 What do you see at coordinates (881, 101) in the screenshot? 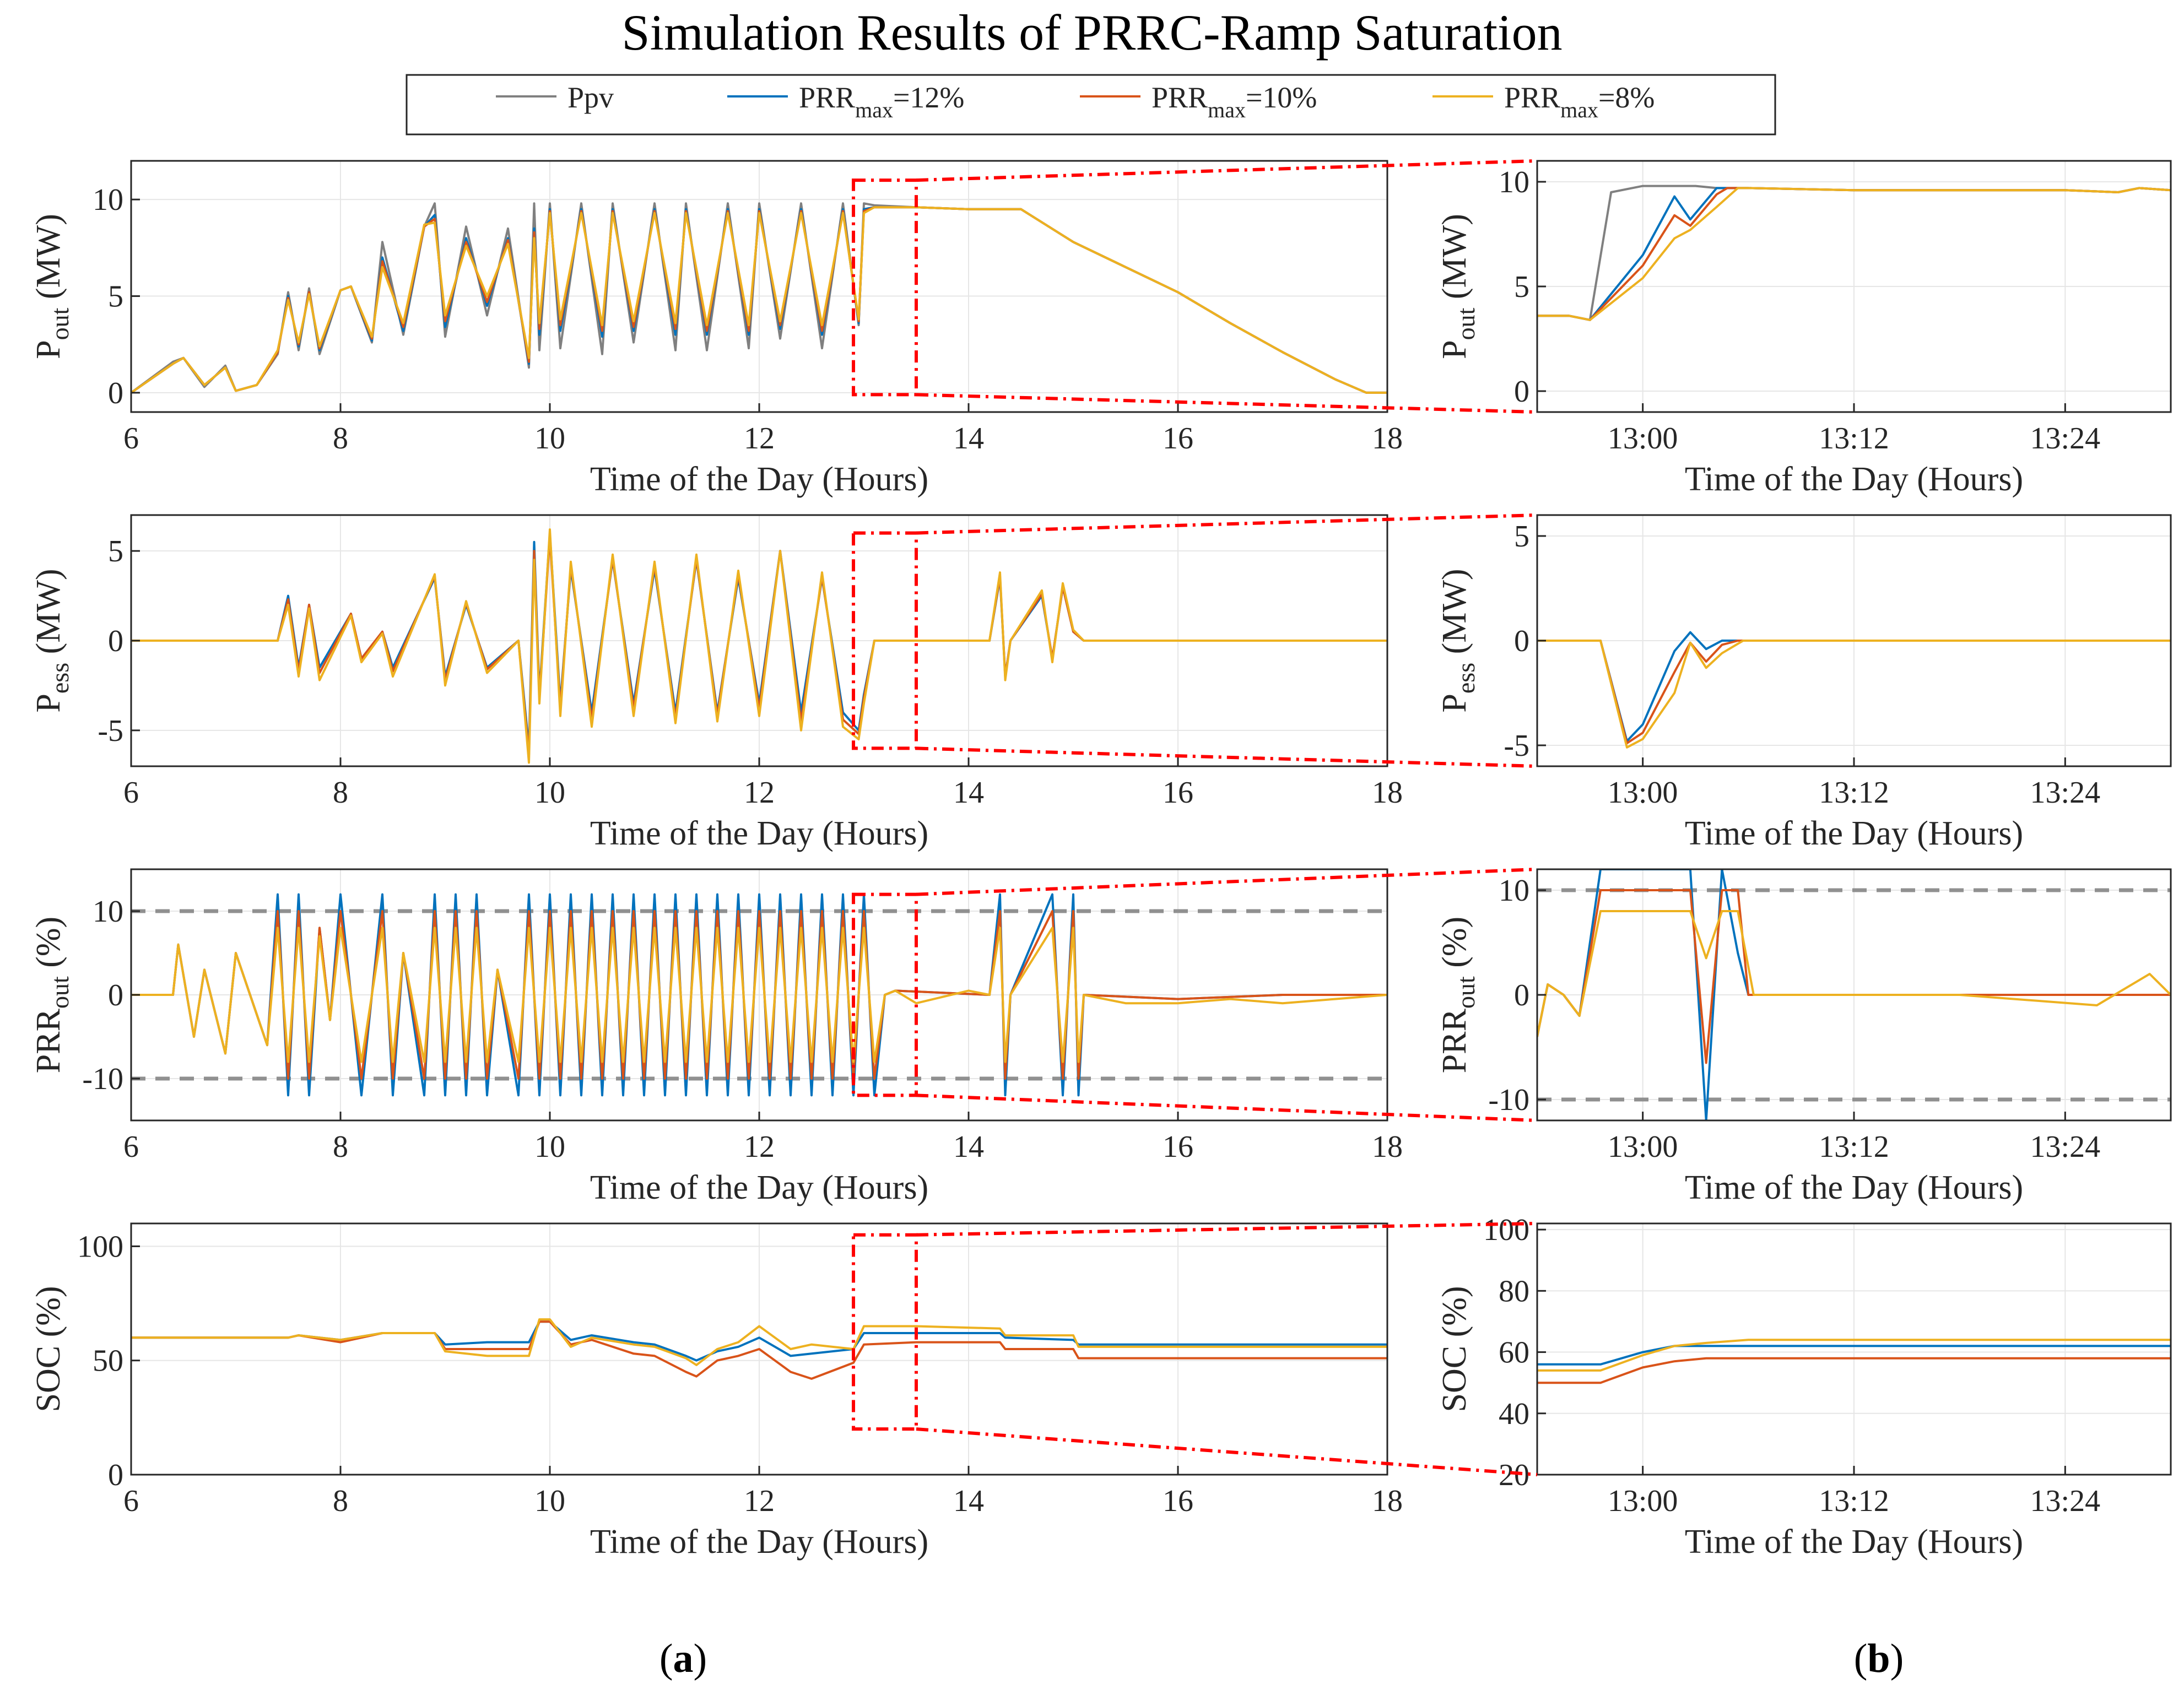
I see `legend-label-prr12: PRRmax=12%` at bounding box center [881, 101].